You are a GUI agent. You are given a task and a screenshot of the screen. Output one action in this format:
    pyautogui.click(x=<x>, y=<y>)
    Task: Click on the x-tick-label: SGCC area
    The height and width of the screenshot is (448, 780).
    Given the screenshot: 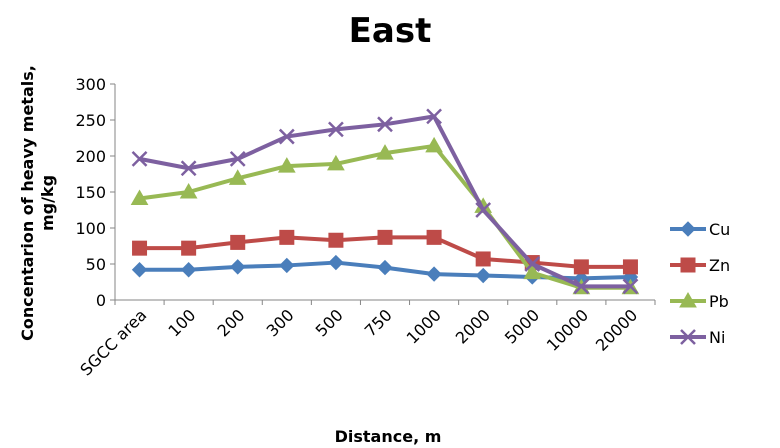 What is the action you would take?
    pyautogui.click(x=113, y=342)
    